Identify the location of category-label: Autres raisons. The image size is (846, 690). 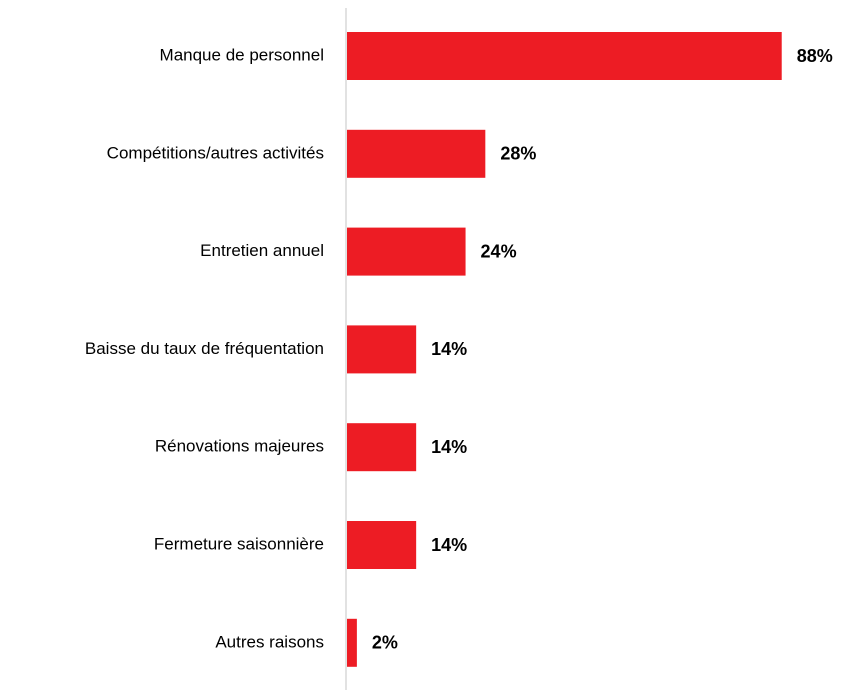
(269, 641).